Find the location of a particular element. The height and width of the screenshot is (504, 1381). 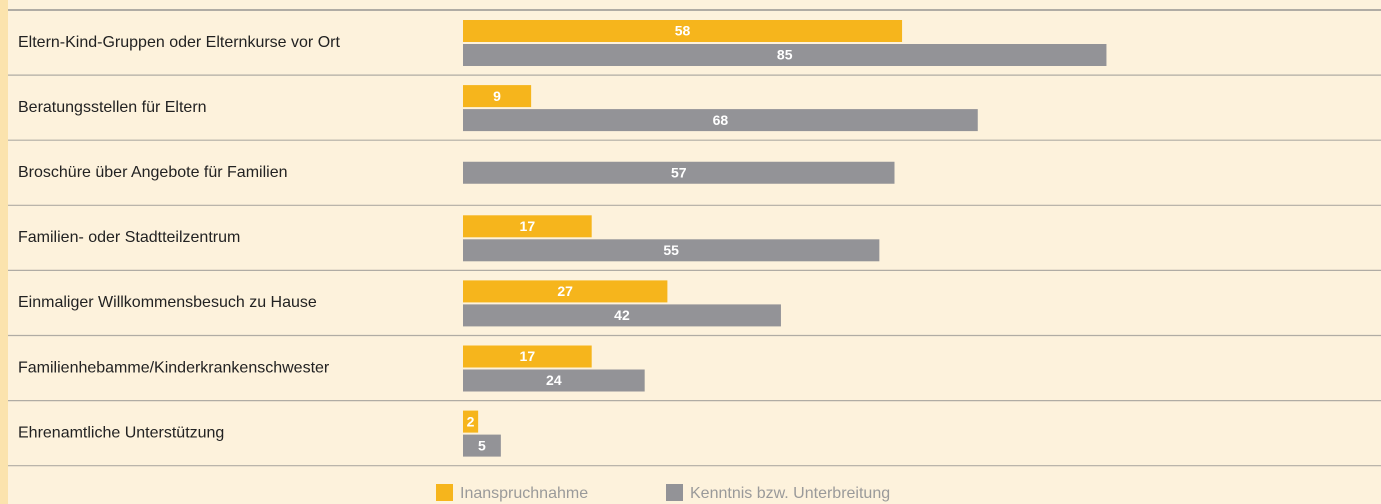

value-label: 9 is located at coordinates (497, 96).